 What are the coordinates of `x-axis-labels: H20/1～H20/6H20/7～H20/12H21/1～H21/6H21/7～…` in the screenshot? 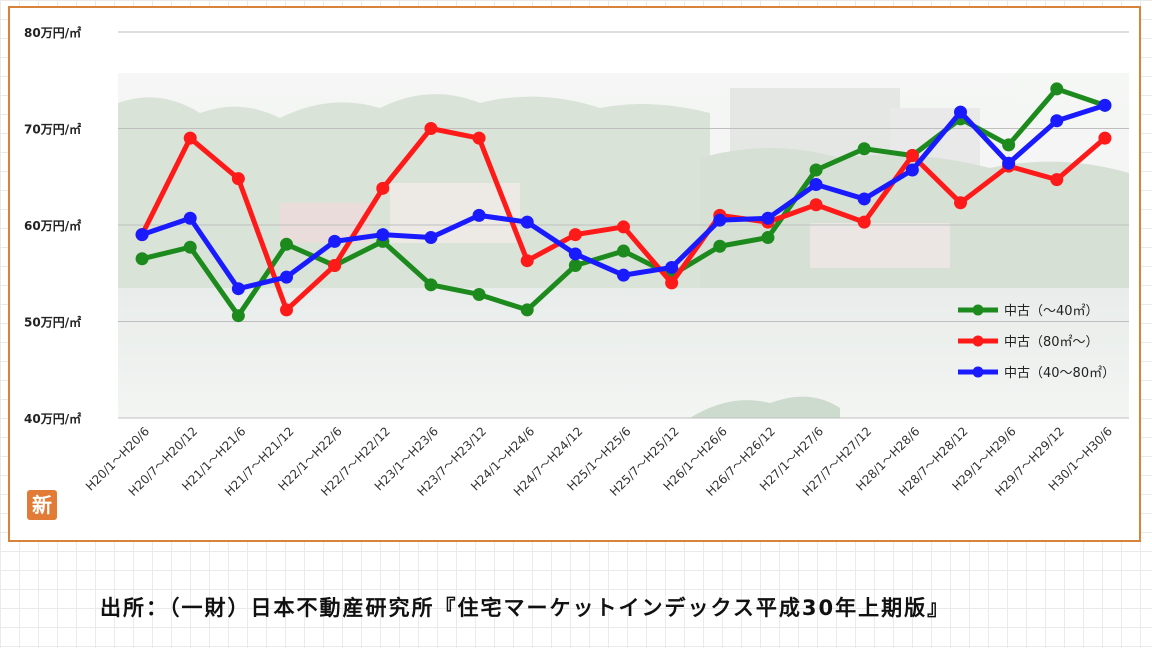 It's located at (599, 461).